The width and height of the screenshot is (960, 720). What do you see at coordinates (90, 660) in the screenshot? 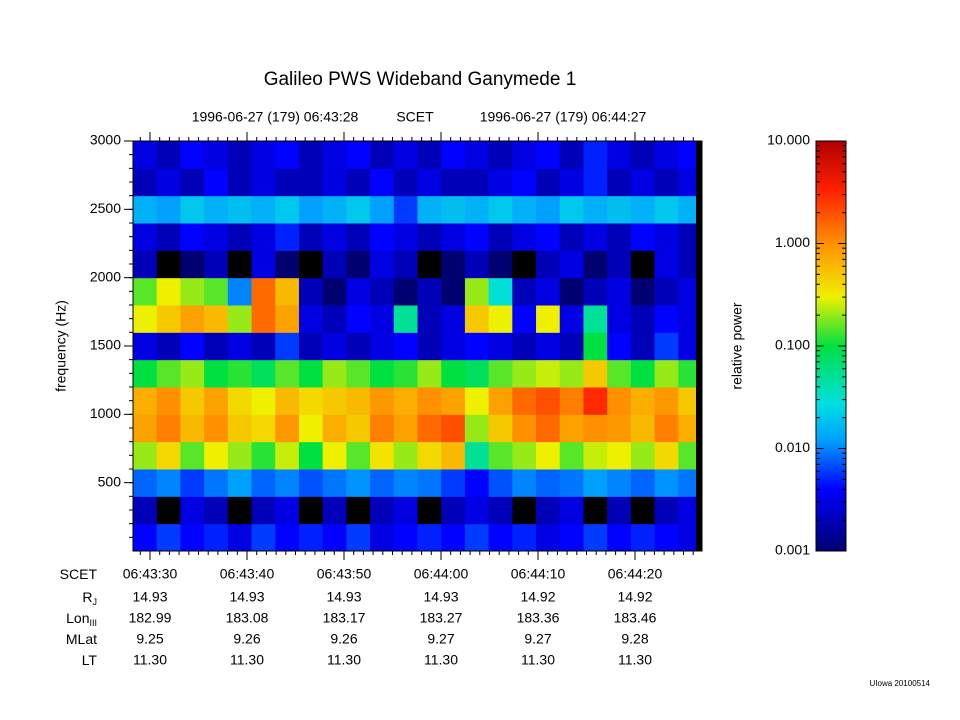
I see `label-main: LT` at bounding box center [90, 660].